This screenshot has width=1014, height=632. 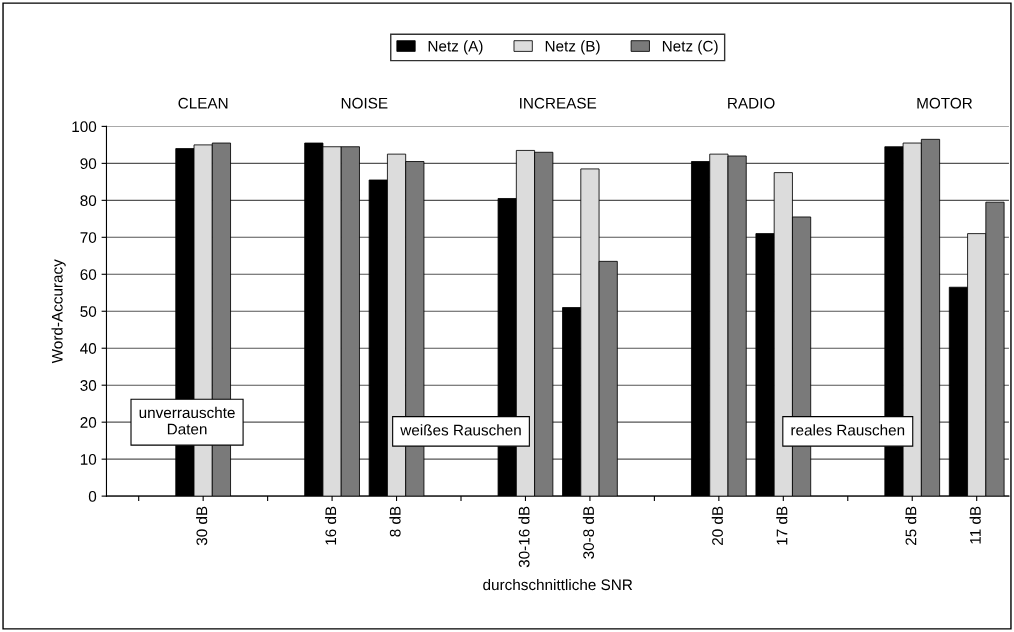 What do you see at coordinates (364, 103) in the screenshot?
I see `text: NOISE` at bounding box center [364, 103].